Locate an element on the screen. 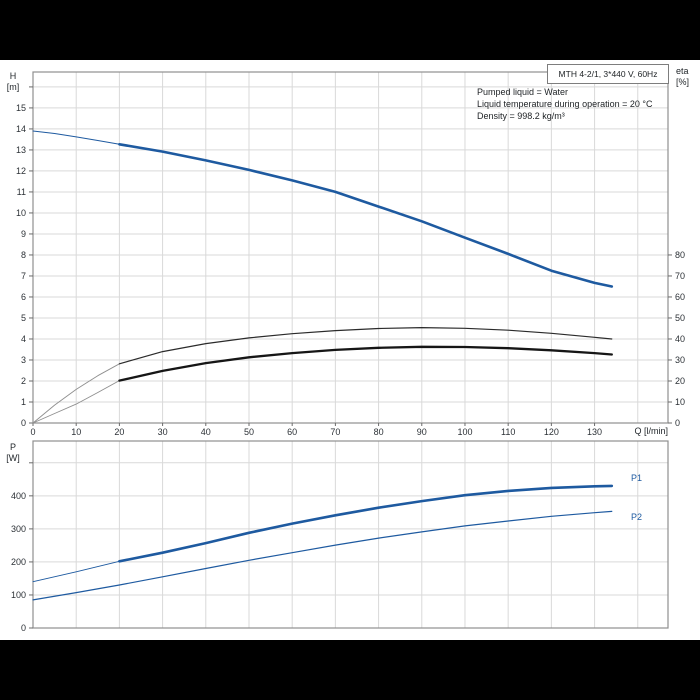  p-axis-label: P [W] is located at coordinates (13, 452).